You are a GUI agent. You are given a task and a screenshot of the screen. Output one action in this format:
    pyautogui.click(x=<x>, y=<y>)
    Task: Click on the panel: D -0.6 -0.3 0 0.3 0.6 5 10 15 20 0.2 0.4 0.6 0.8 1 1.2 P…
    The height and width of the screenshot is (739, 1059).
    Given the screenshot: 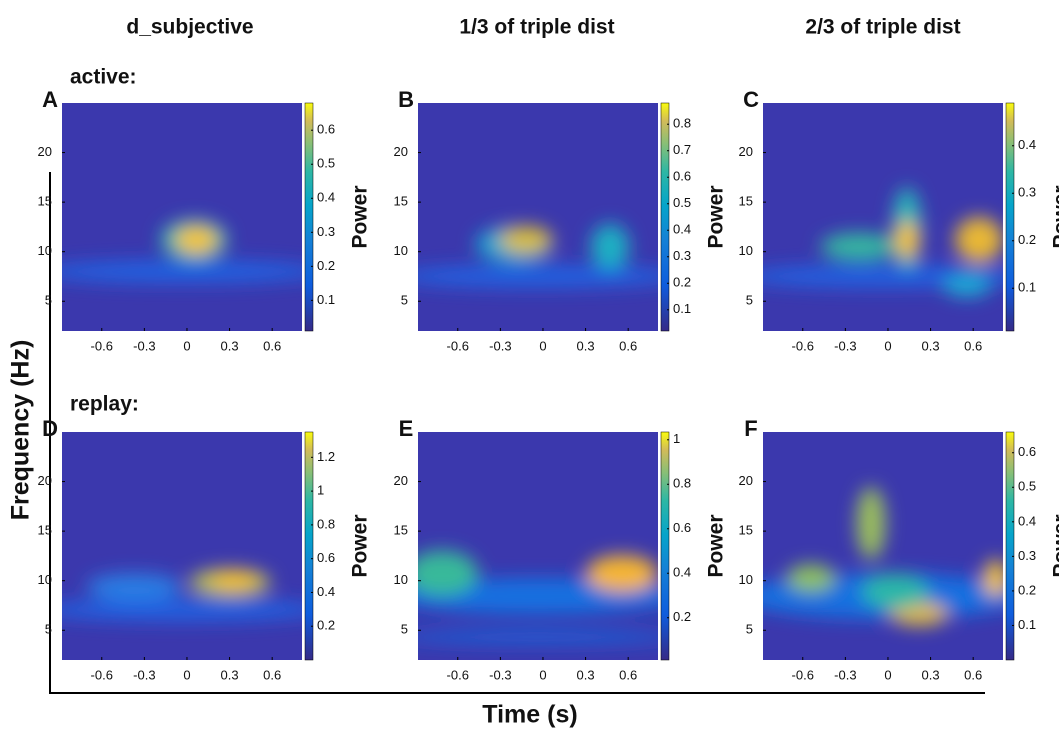 What is the action you would take?
    pyautogui.click(x=205, y=549)
    